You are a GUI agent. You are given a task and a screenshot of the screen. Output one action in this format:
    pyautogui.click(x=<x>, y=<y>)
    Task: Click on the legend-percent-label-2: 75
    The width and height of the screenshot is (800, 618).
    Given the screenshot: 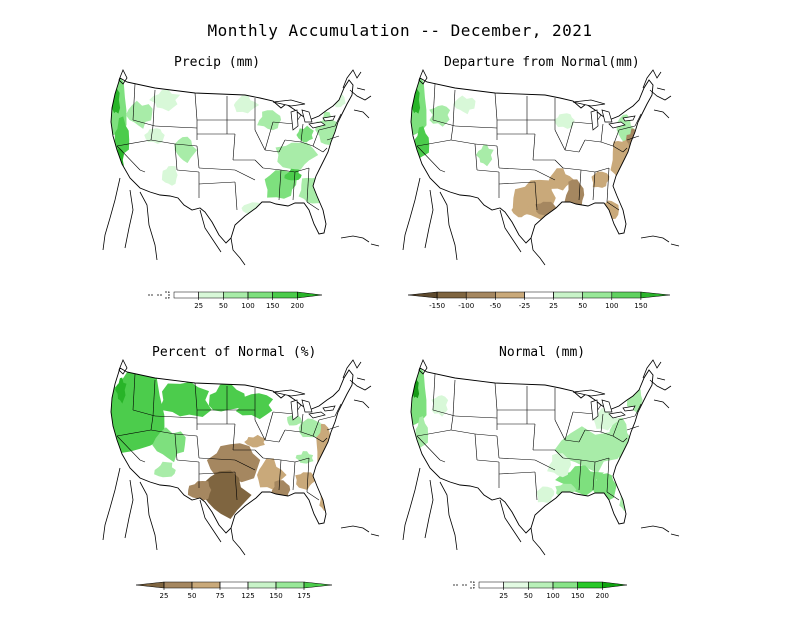 What is the action you would take?
    pyautogui.click(x=220, y=596)
    